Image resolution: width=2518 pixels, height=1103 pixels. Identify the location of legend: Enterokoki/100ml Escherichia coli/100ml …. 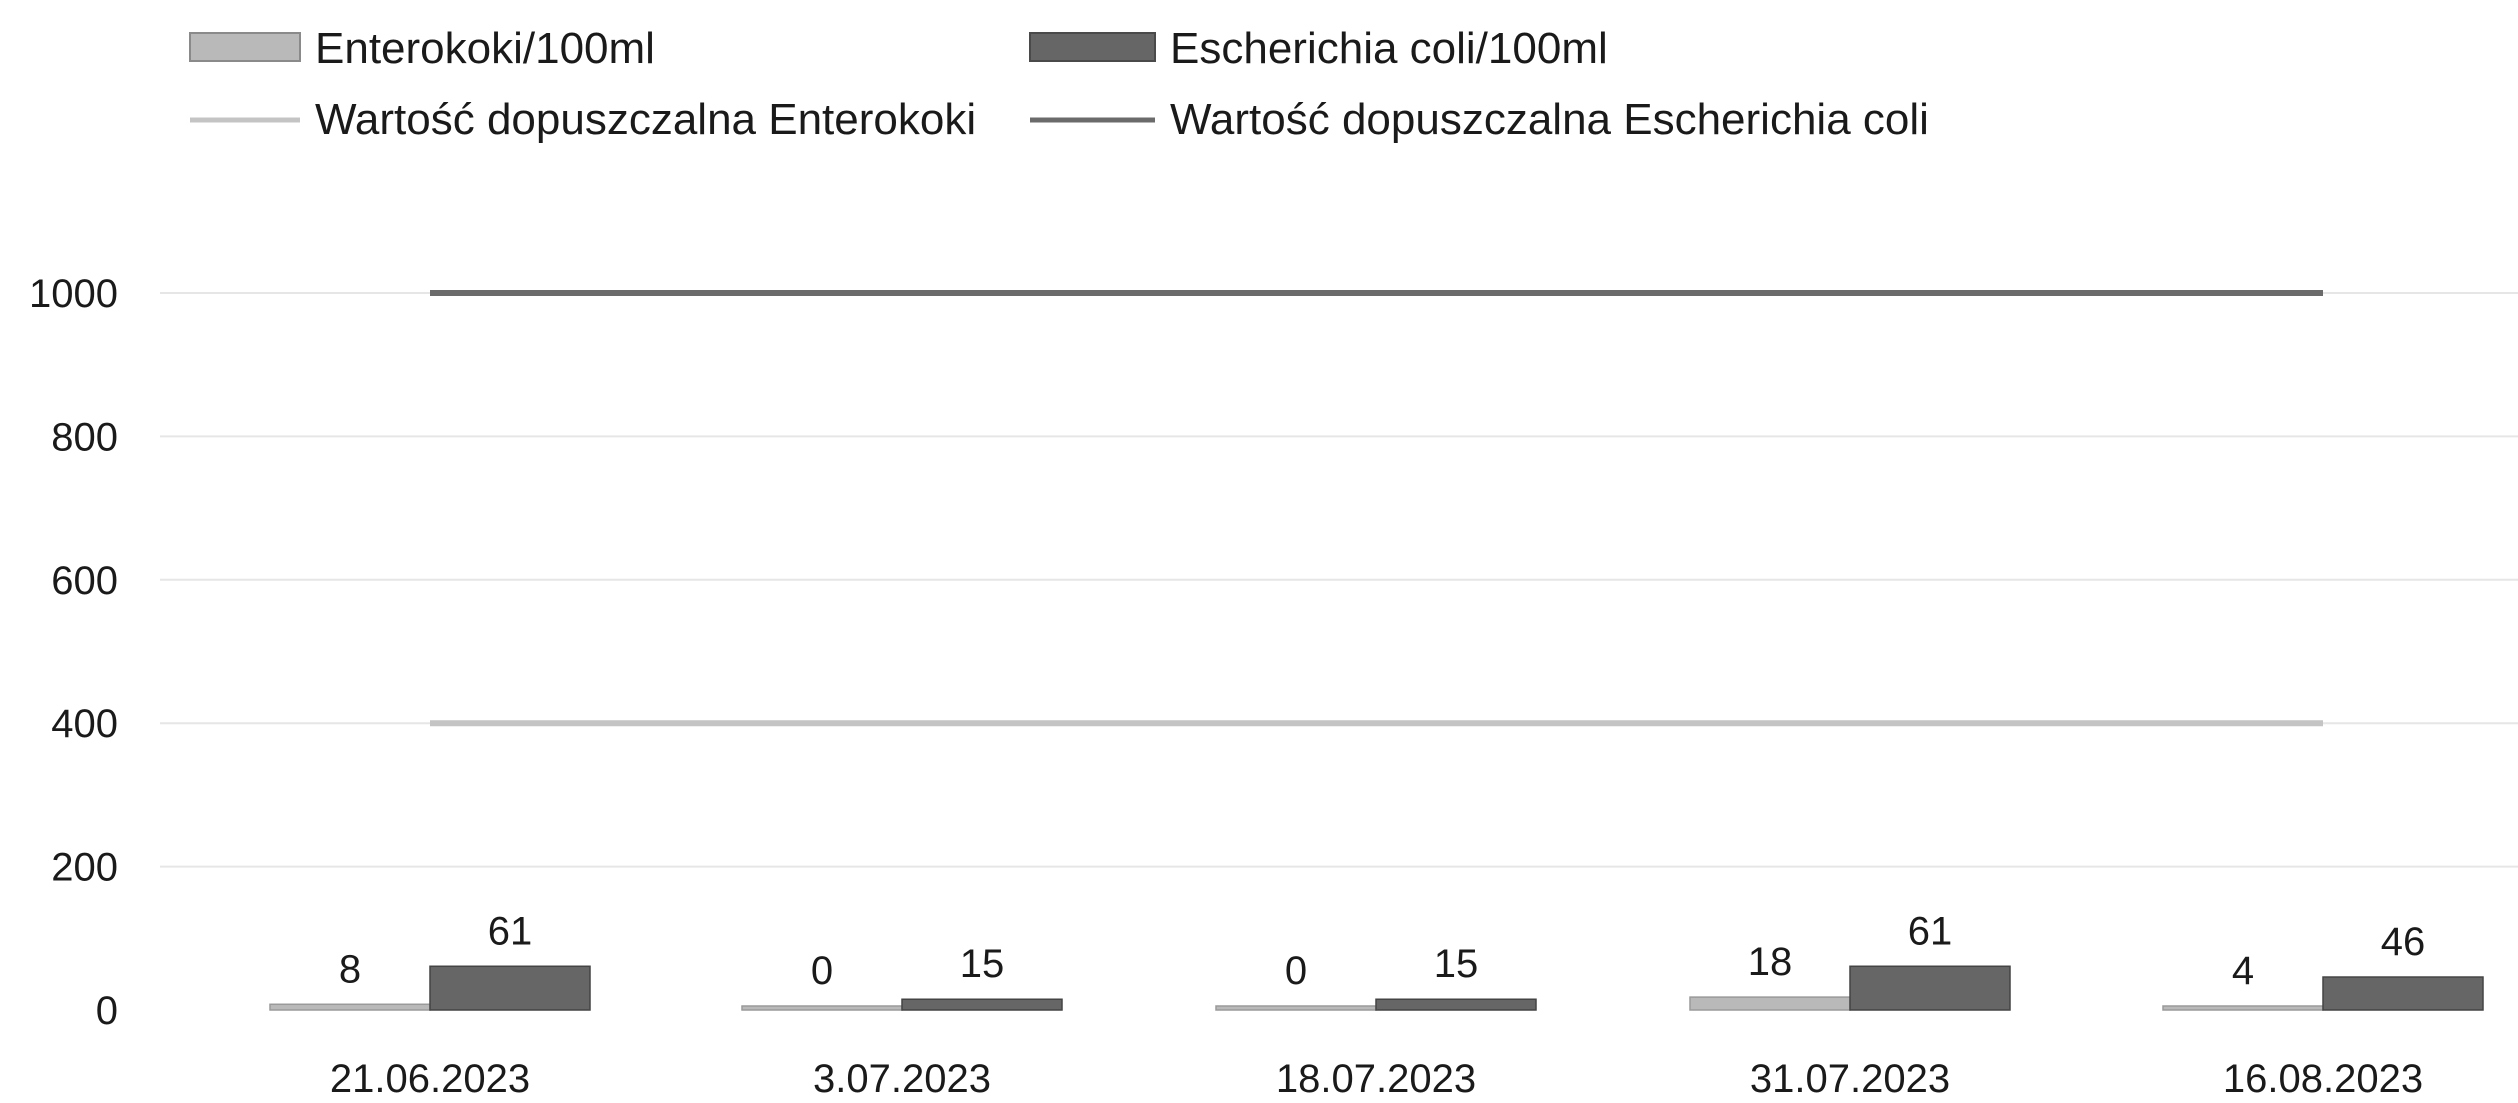
(1059, 84).